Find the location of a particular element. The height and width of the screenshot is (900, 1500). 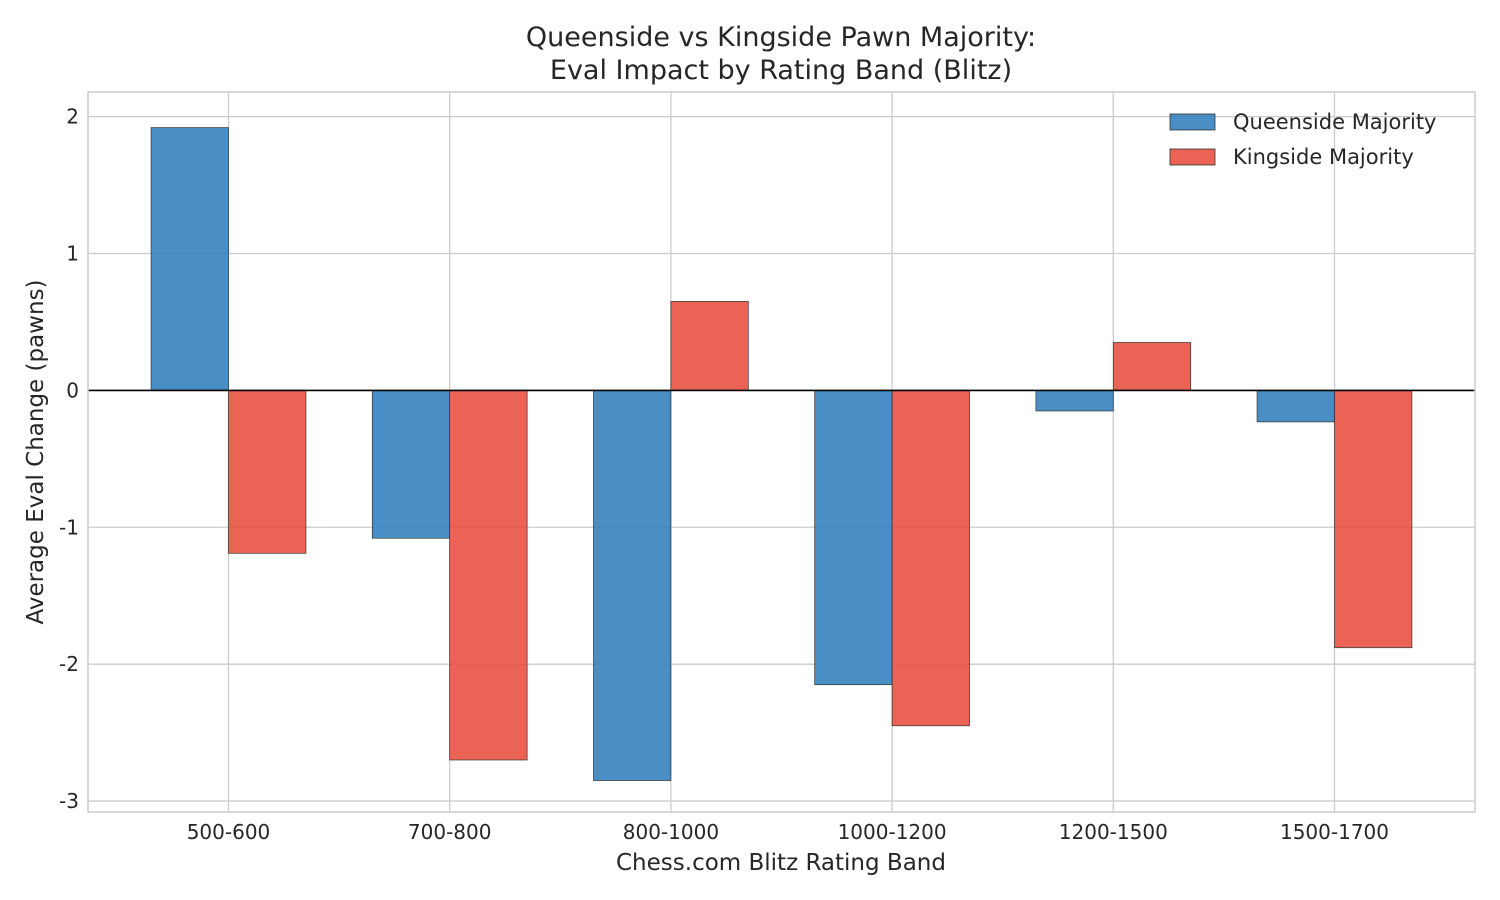

y-axis-ticks: 2 1 0 -1 -2 -3 is located at coordinates (69, 459).